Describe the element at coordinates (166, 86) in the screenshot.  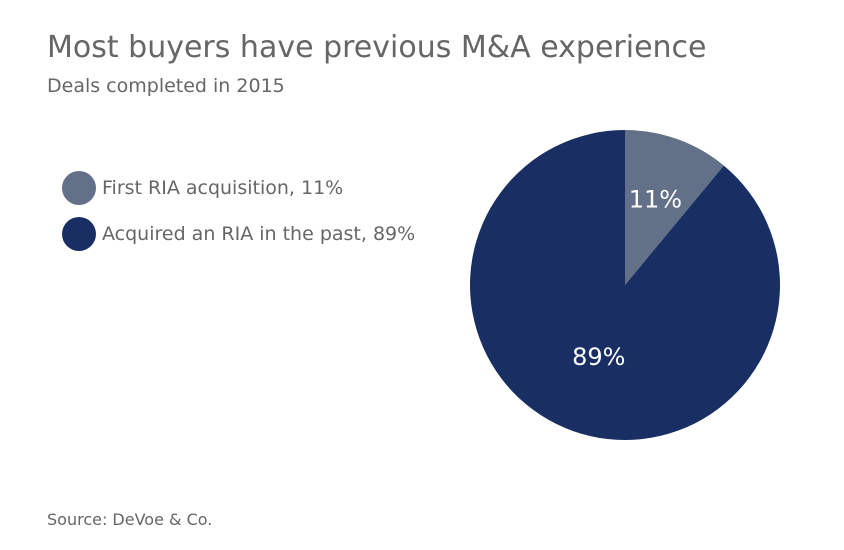
I see `chart-subtitle: Deals completed in 2015` at that location.